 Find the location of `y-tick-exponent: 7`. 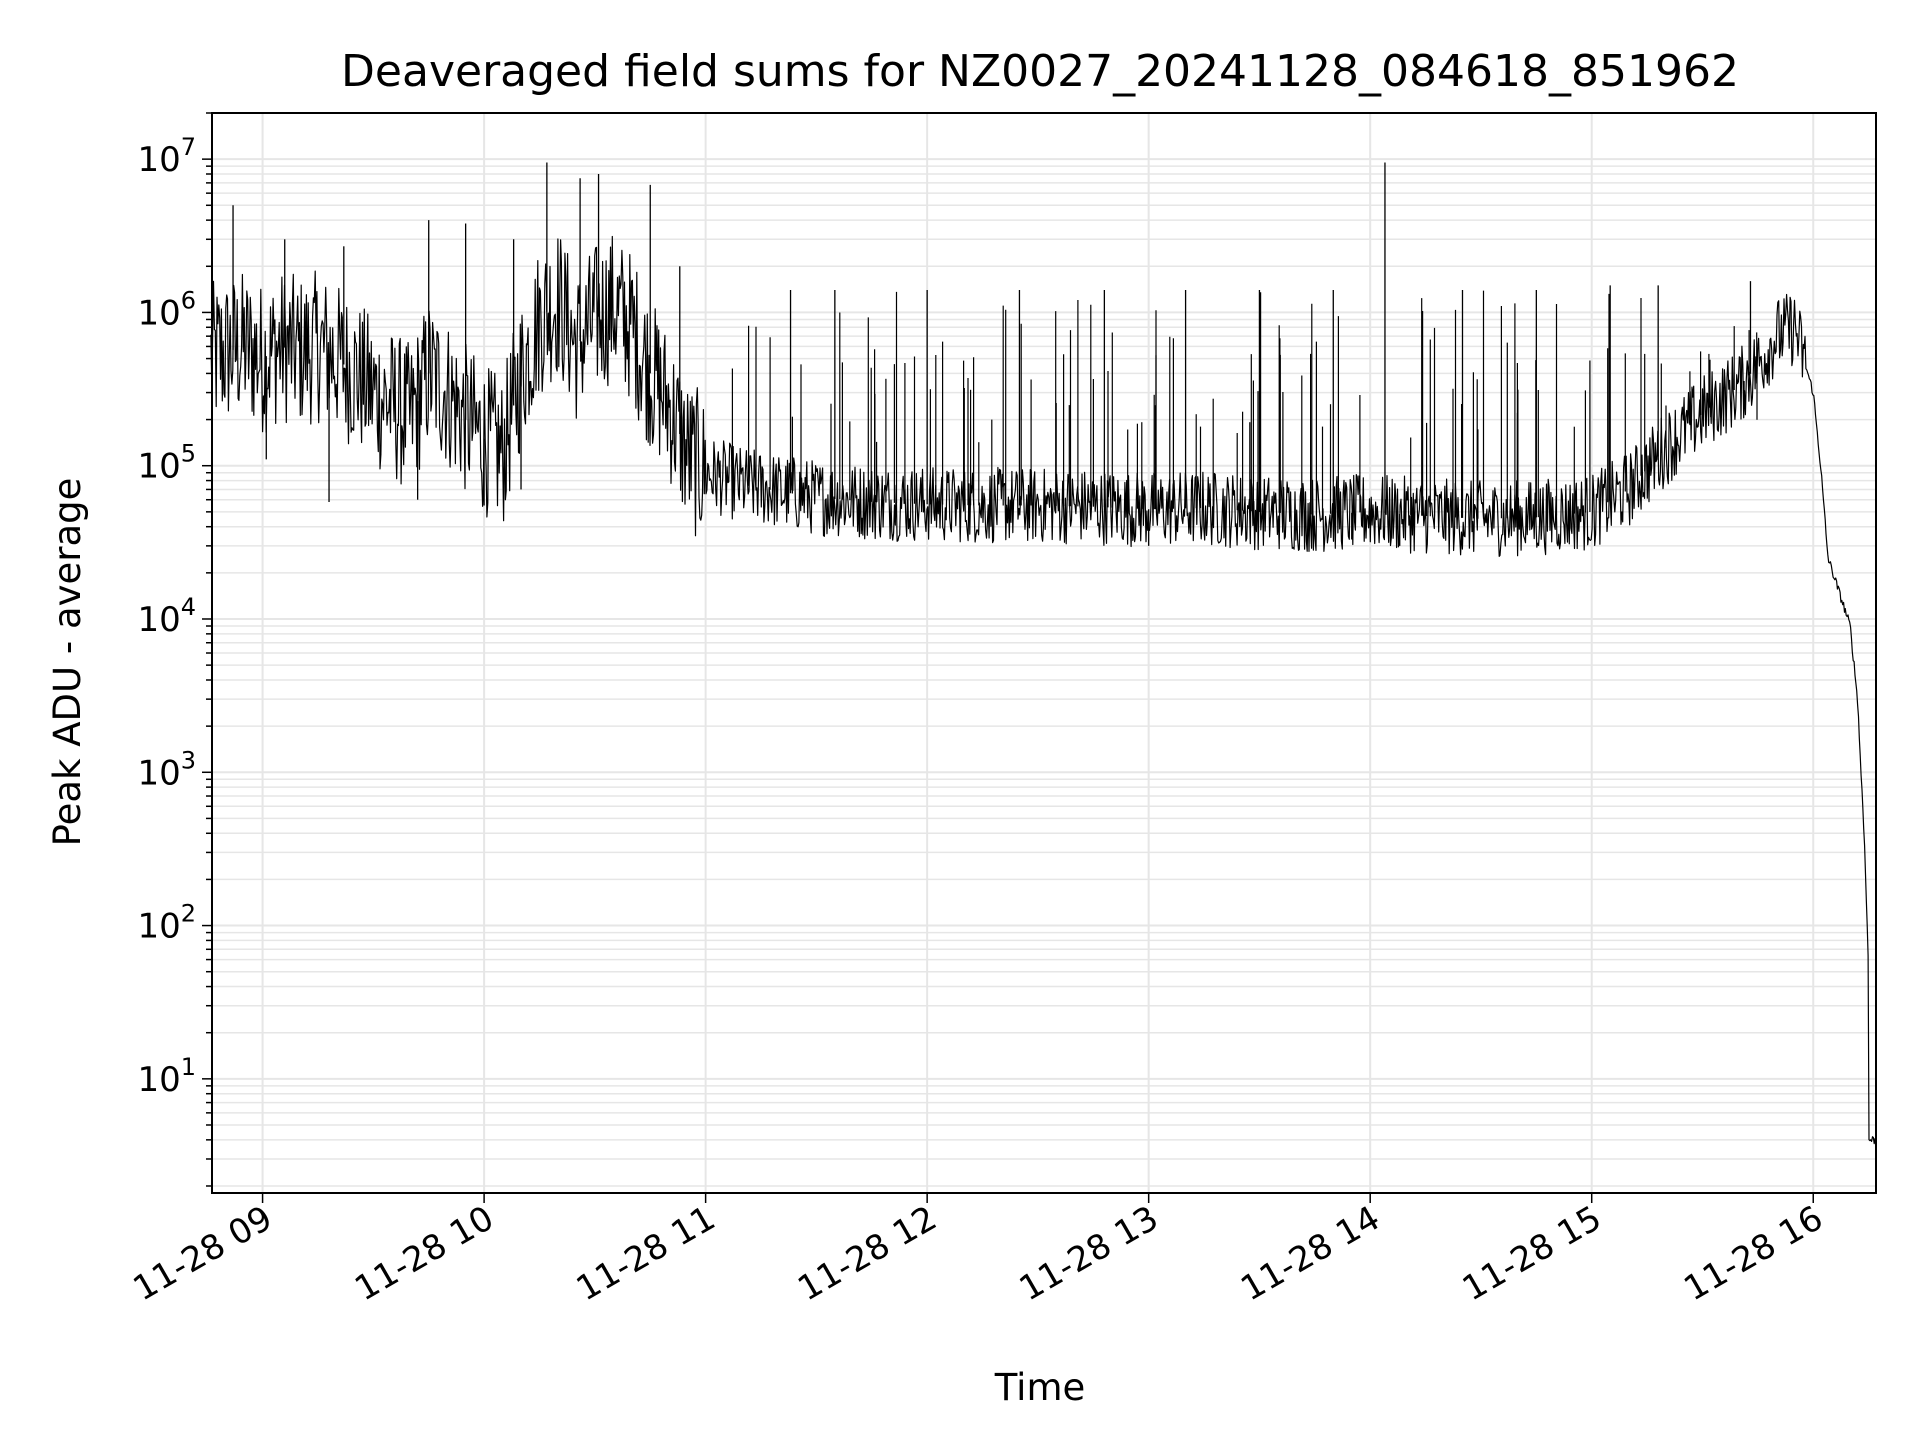

y-tick-exponent: 7 is located at coordinates (188, 147).